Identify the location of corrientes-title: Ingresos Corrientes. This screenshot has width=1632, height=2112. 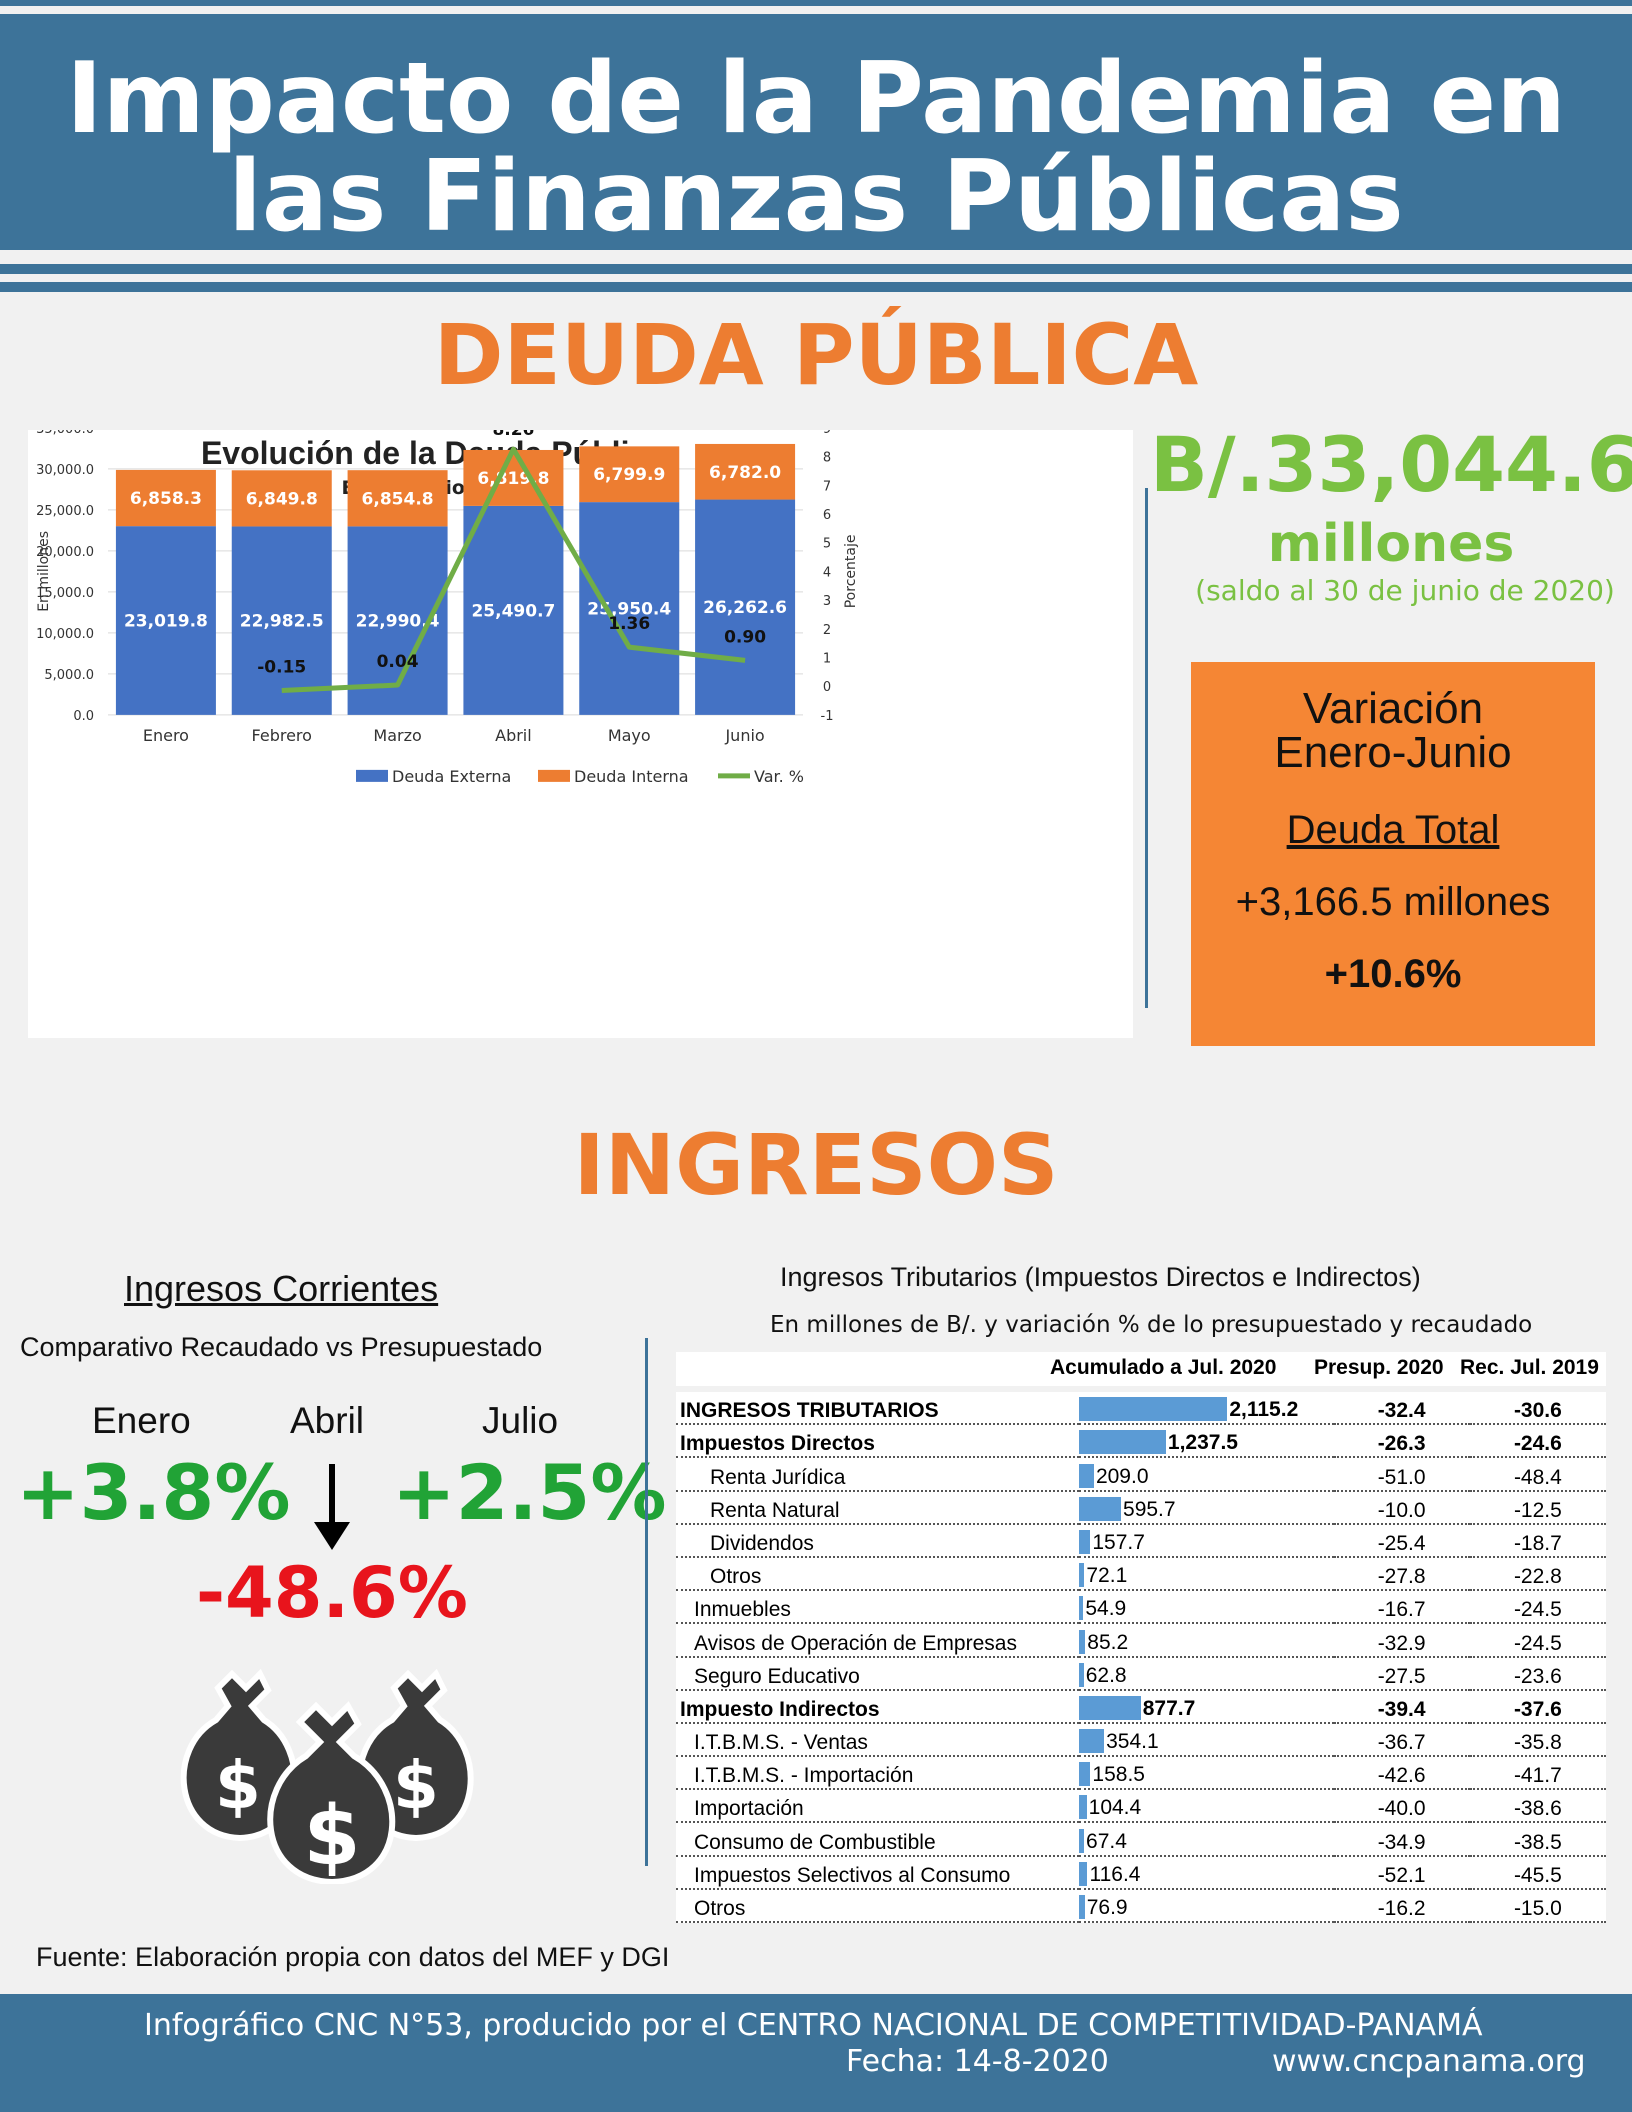
(281, 1288).